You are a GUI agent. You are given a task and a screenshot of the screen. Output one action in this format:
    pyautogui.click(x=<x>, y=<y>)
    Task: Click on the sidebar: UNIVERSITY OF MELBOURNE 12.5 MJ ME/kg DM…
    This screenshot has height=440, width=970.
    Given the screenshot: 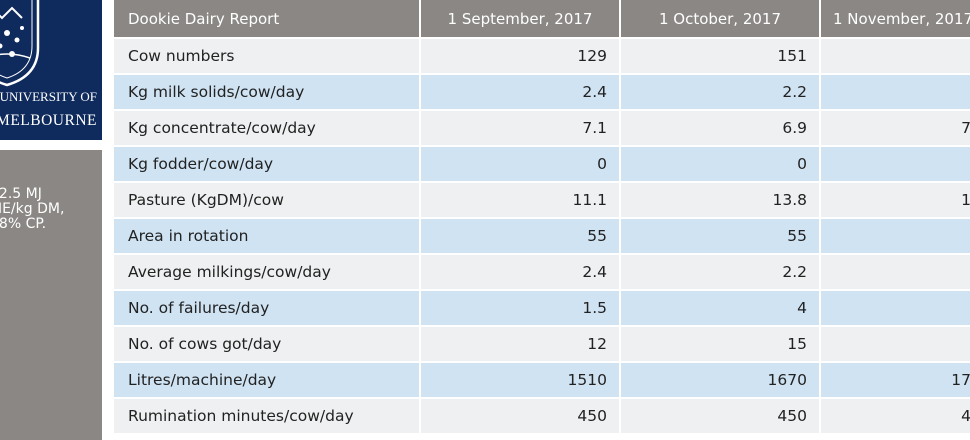 What is the action you would take?
    pyautogui.click(x=51, y=220)
    